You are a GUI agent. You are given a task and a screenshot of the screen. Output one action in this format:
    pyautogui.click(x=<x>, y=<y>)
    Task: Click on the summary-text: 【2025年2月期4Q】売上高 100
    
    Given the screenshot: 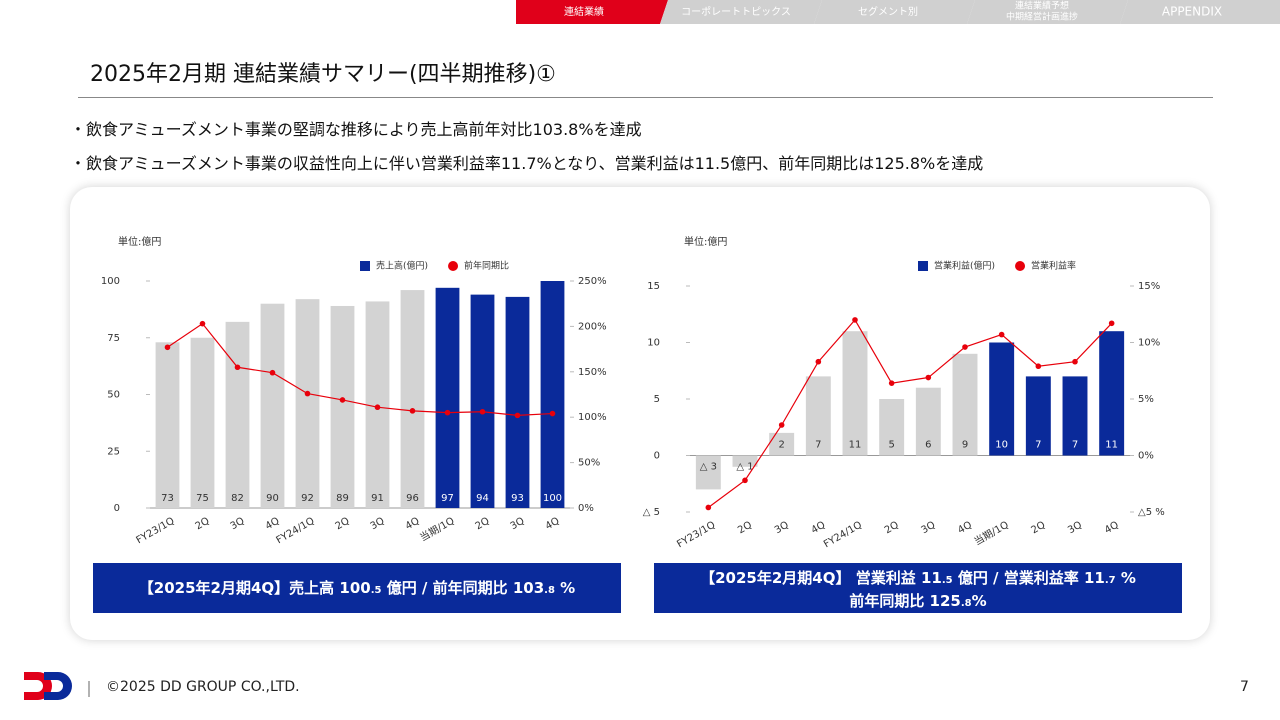 What is the action you would take?
    pyautogui.click(x=254, y=588)
    